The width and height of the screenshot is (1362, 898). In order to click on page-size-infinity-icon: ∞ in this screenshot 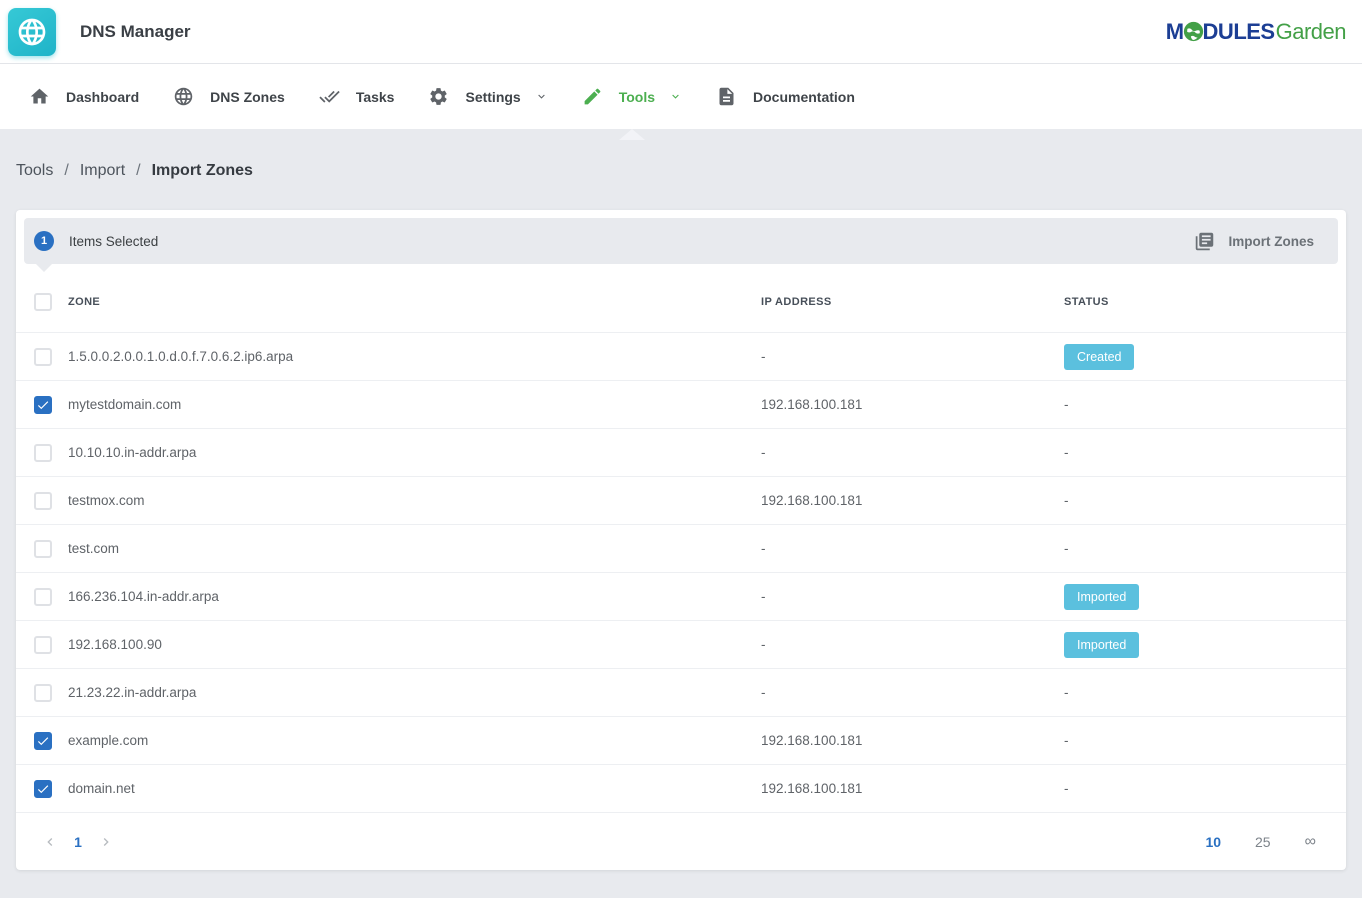, I will do `click(1310, 841)`.